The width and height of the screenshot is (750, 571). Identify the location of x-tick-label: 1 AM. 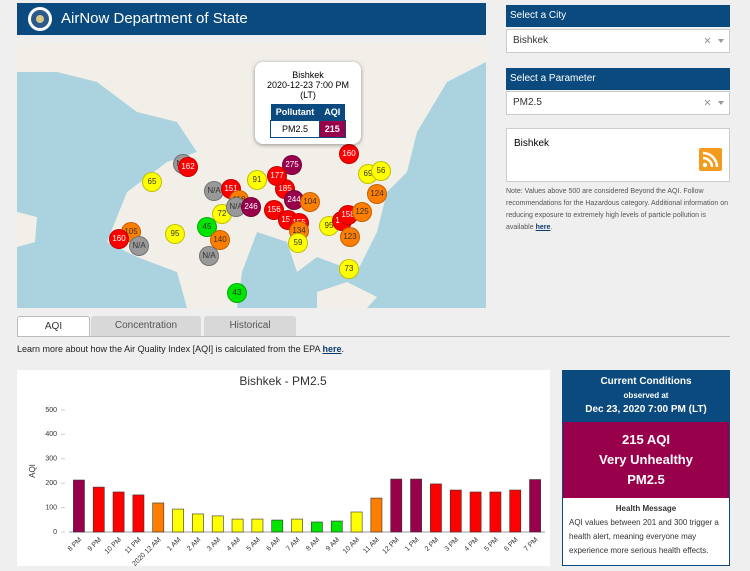
(174, 544).